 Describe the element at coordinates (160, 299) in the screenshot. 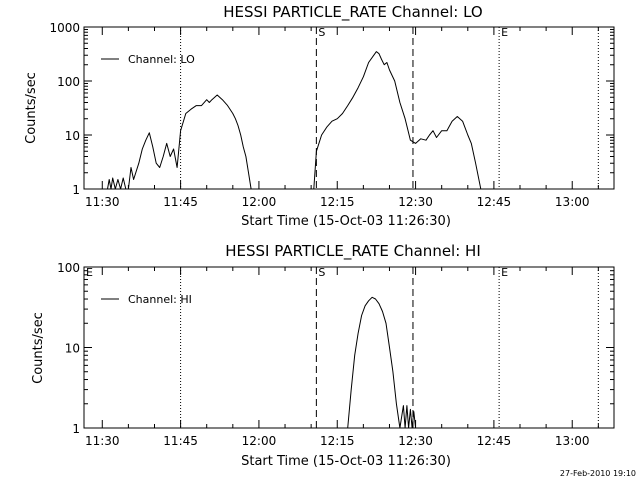

I see `chart-hi-legend-label: Channel: HI` at that location.